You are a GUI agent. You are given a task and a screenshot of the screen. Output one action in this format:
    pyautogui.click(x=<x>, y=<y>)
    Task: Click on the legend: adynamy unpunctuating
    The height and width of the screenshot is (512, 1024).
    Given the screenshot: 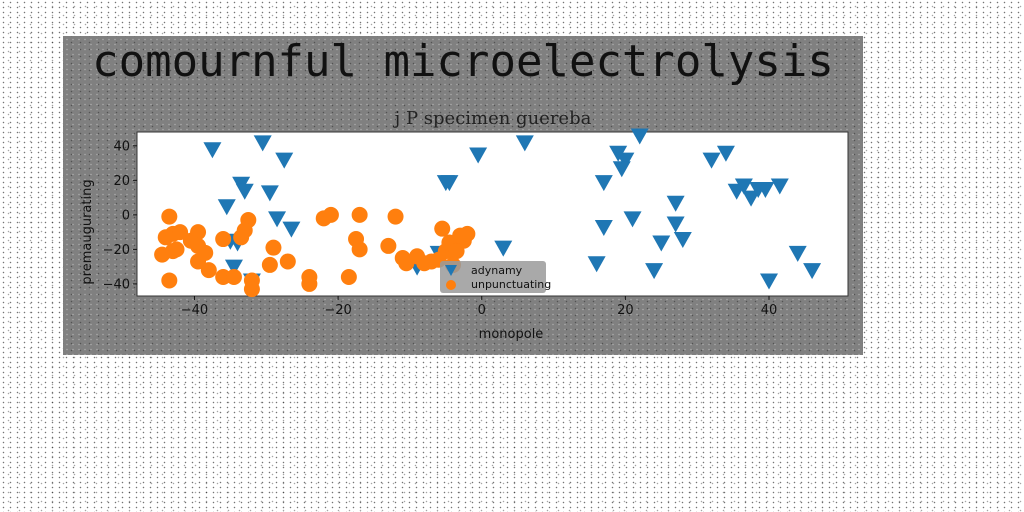 What is the action you would take?
    pyautogui.click(x=495, y=277)
    